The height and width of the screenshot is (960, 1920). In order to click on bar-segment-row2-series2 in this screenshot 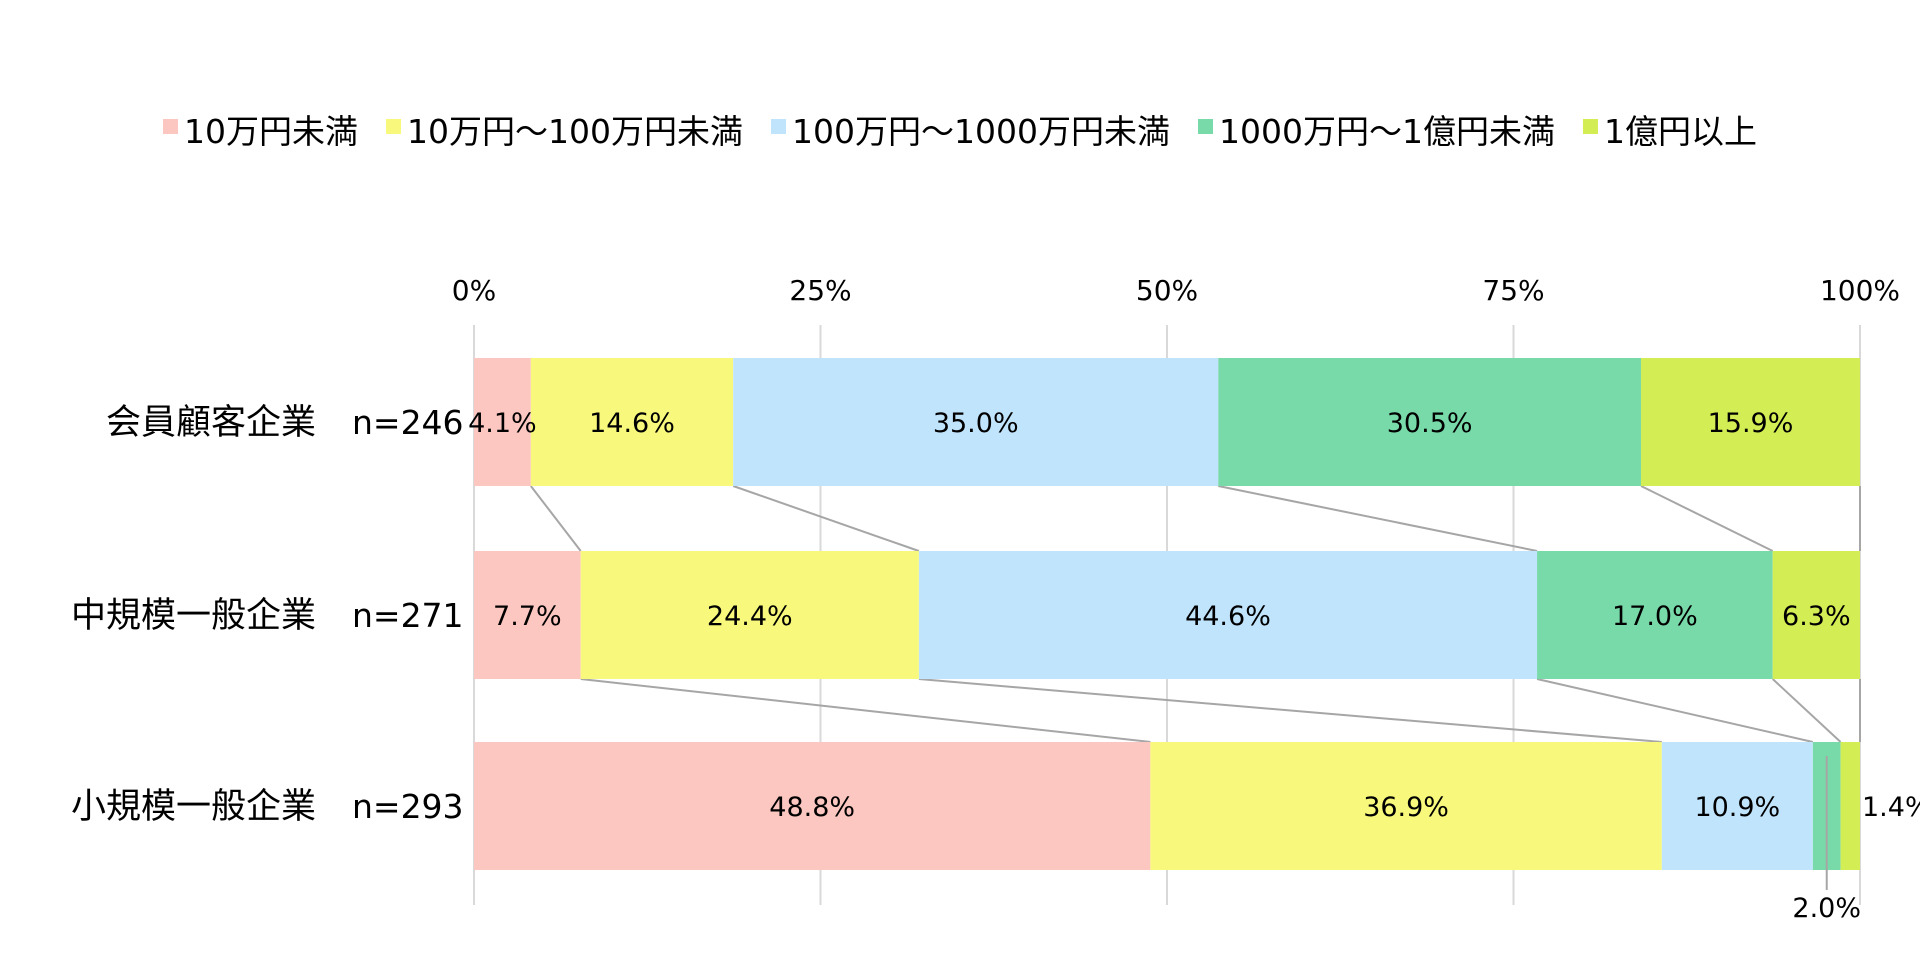, I will do `click(1737, 806)`.